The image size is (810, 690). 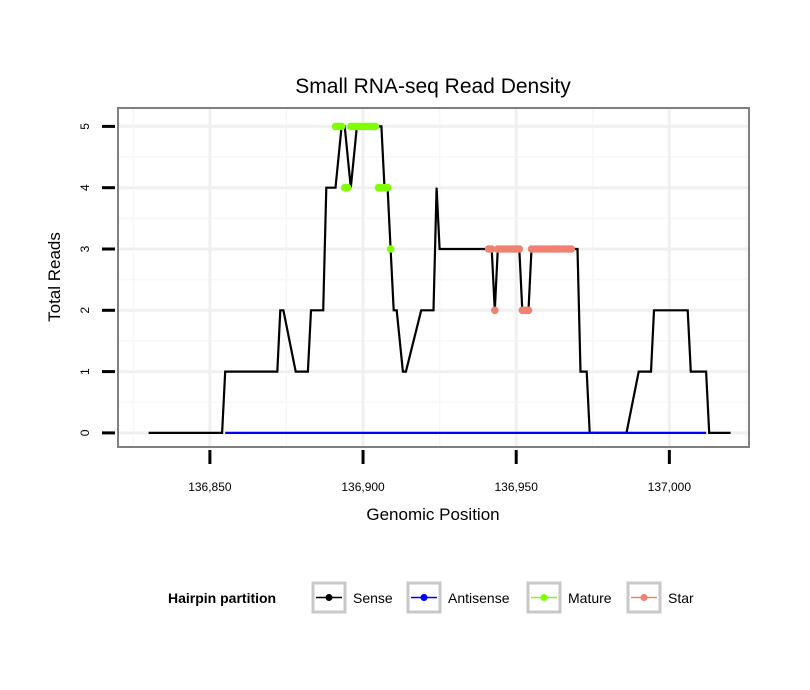 What do you see at coordinates (85, 310) in the screenshot?
I see `y-tick-label: 2` at bounding box center [85, 310].